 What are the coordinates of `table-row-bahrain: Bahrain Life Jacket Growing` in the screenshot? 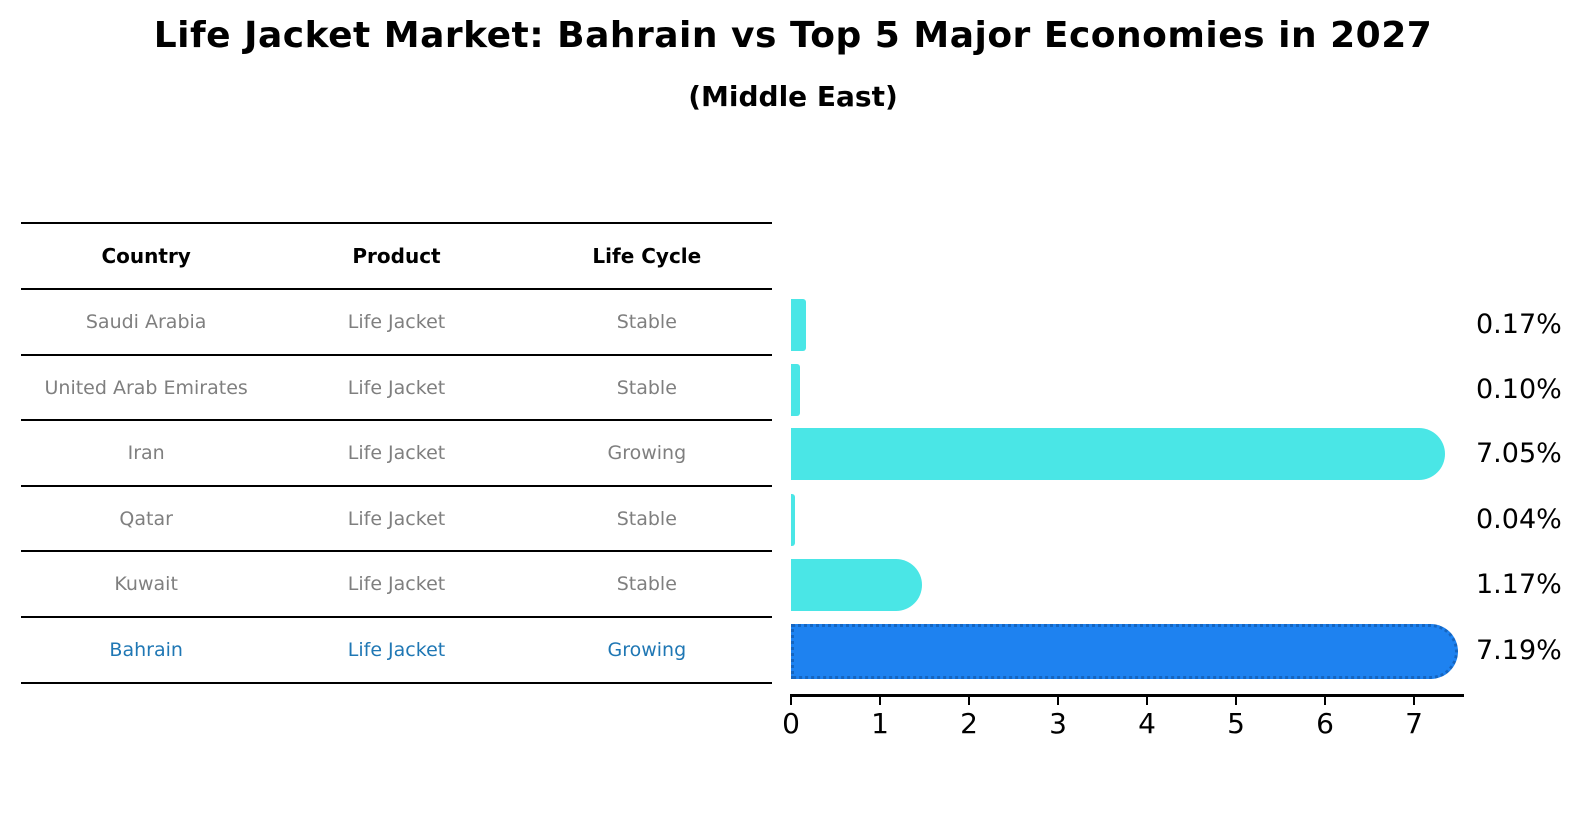 It's located at (396, 651).